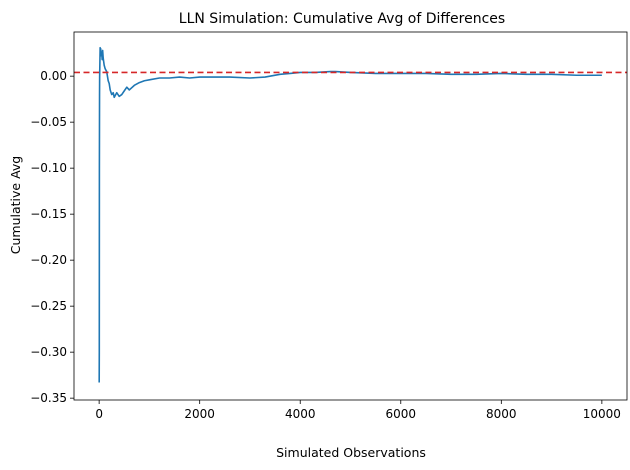 The height and width of the screenshot is (470, 630). What do you see at coordinates (48, 398) in the screenshot?
I see `y-tick-label: −0.35` at bounding box center [48, 398].